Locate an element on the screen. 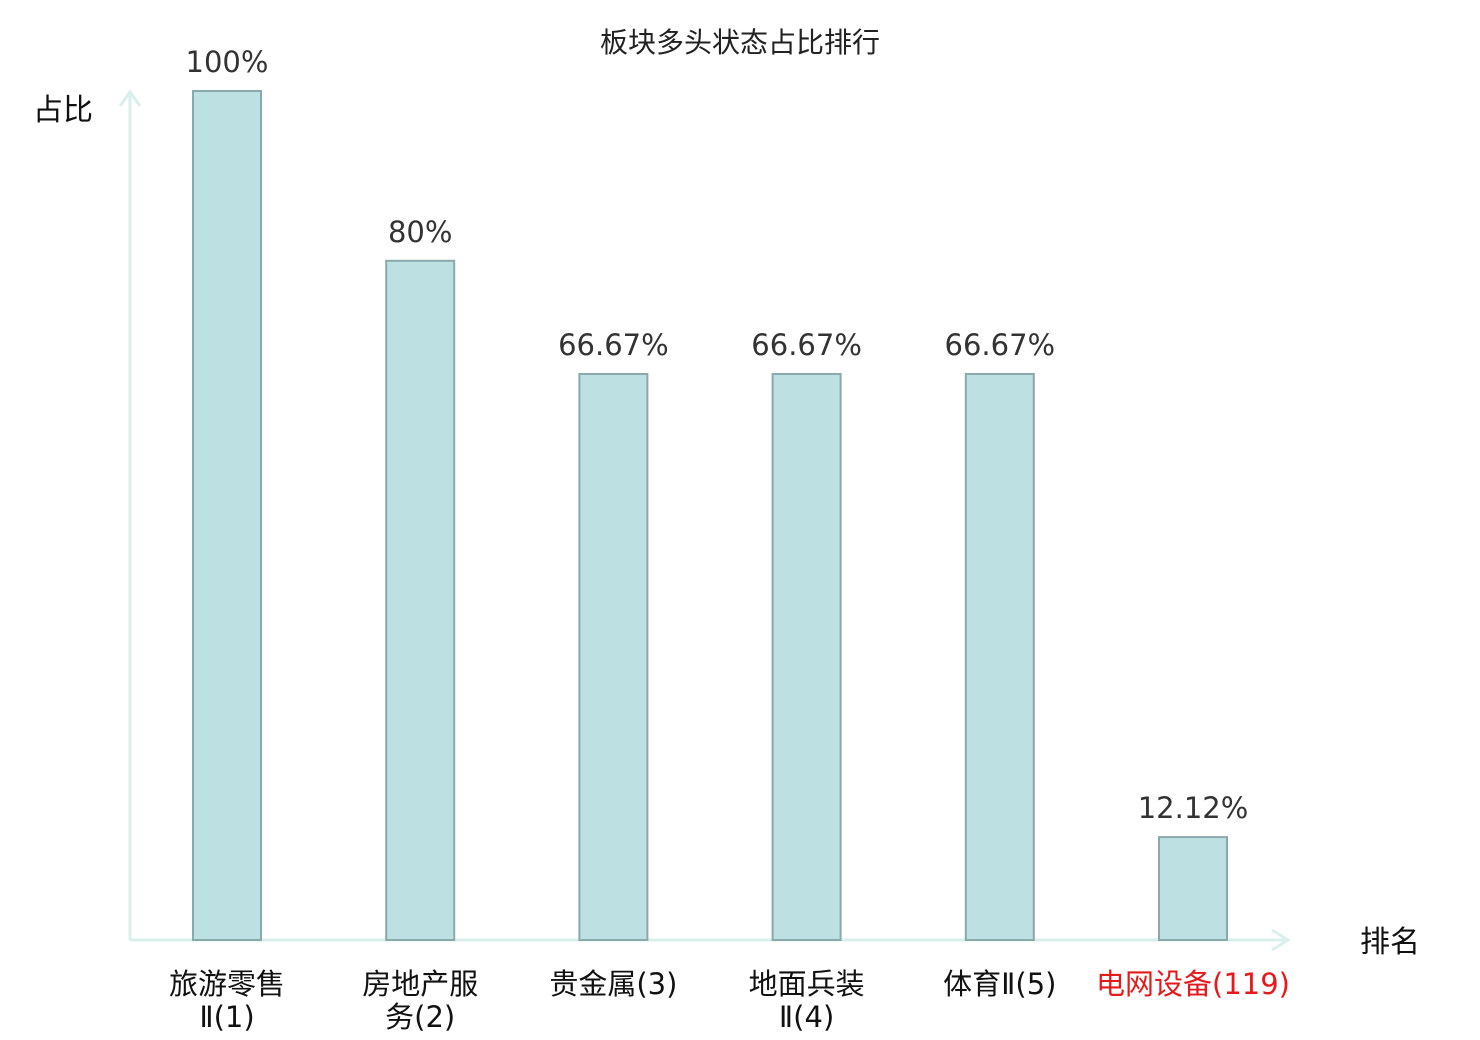 Image resolution: width=1480 pixels, height=1040 pixels. category-label-5: 体育Ⅱ(5) is located at coordinates (999, 984).